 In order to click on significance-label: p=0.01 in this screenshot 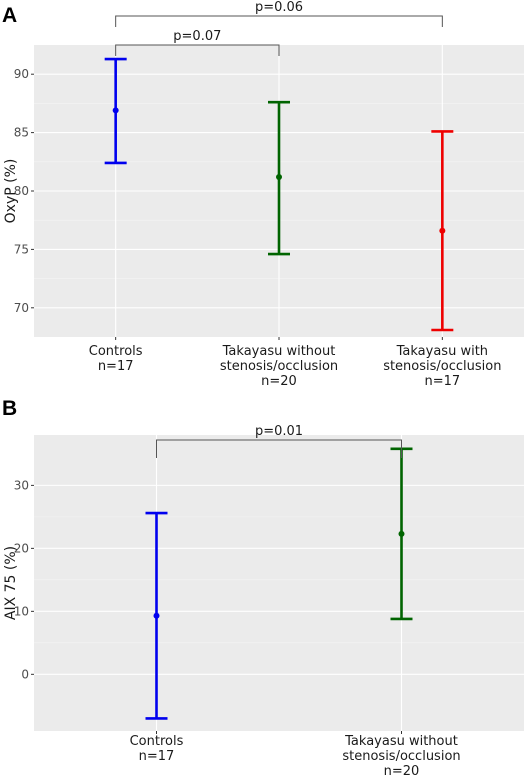, I will do `click(279, 431)`.